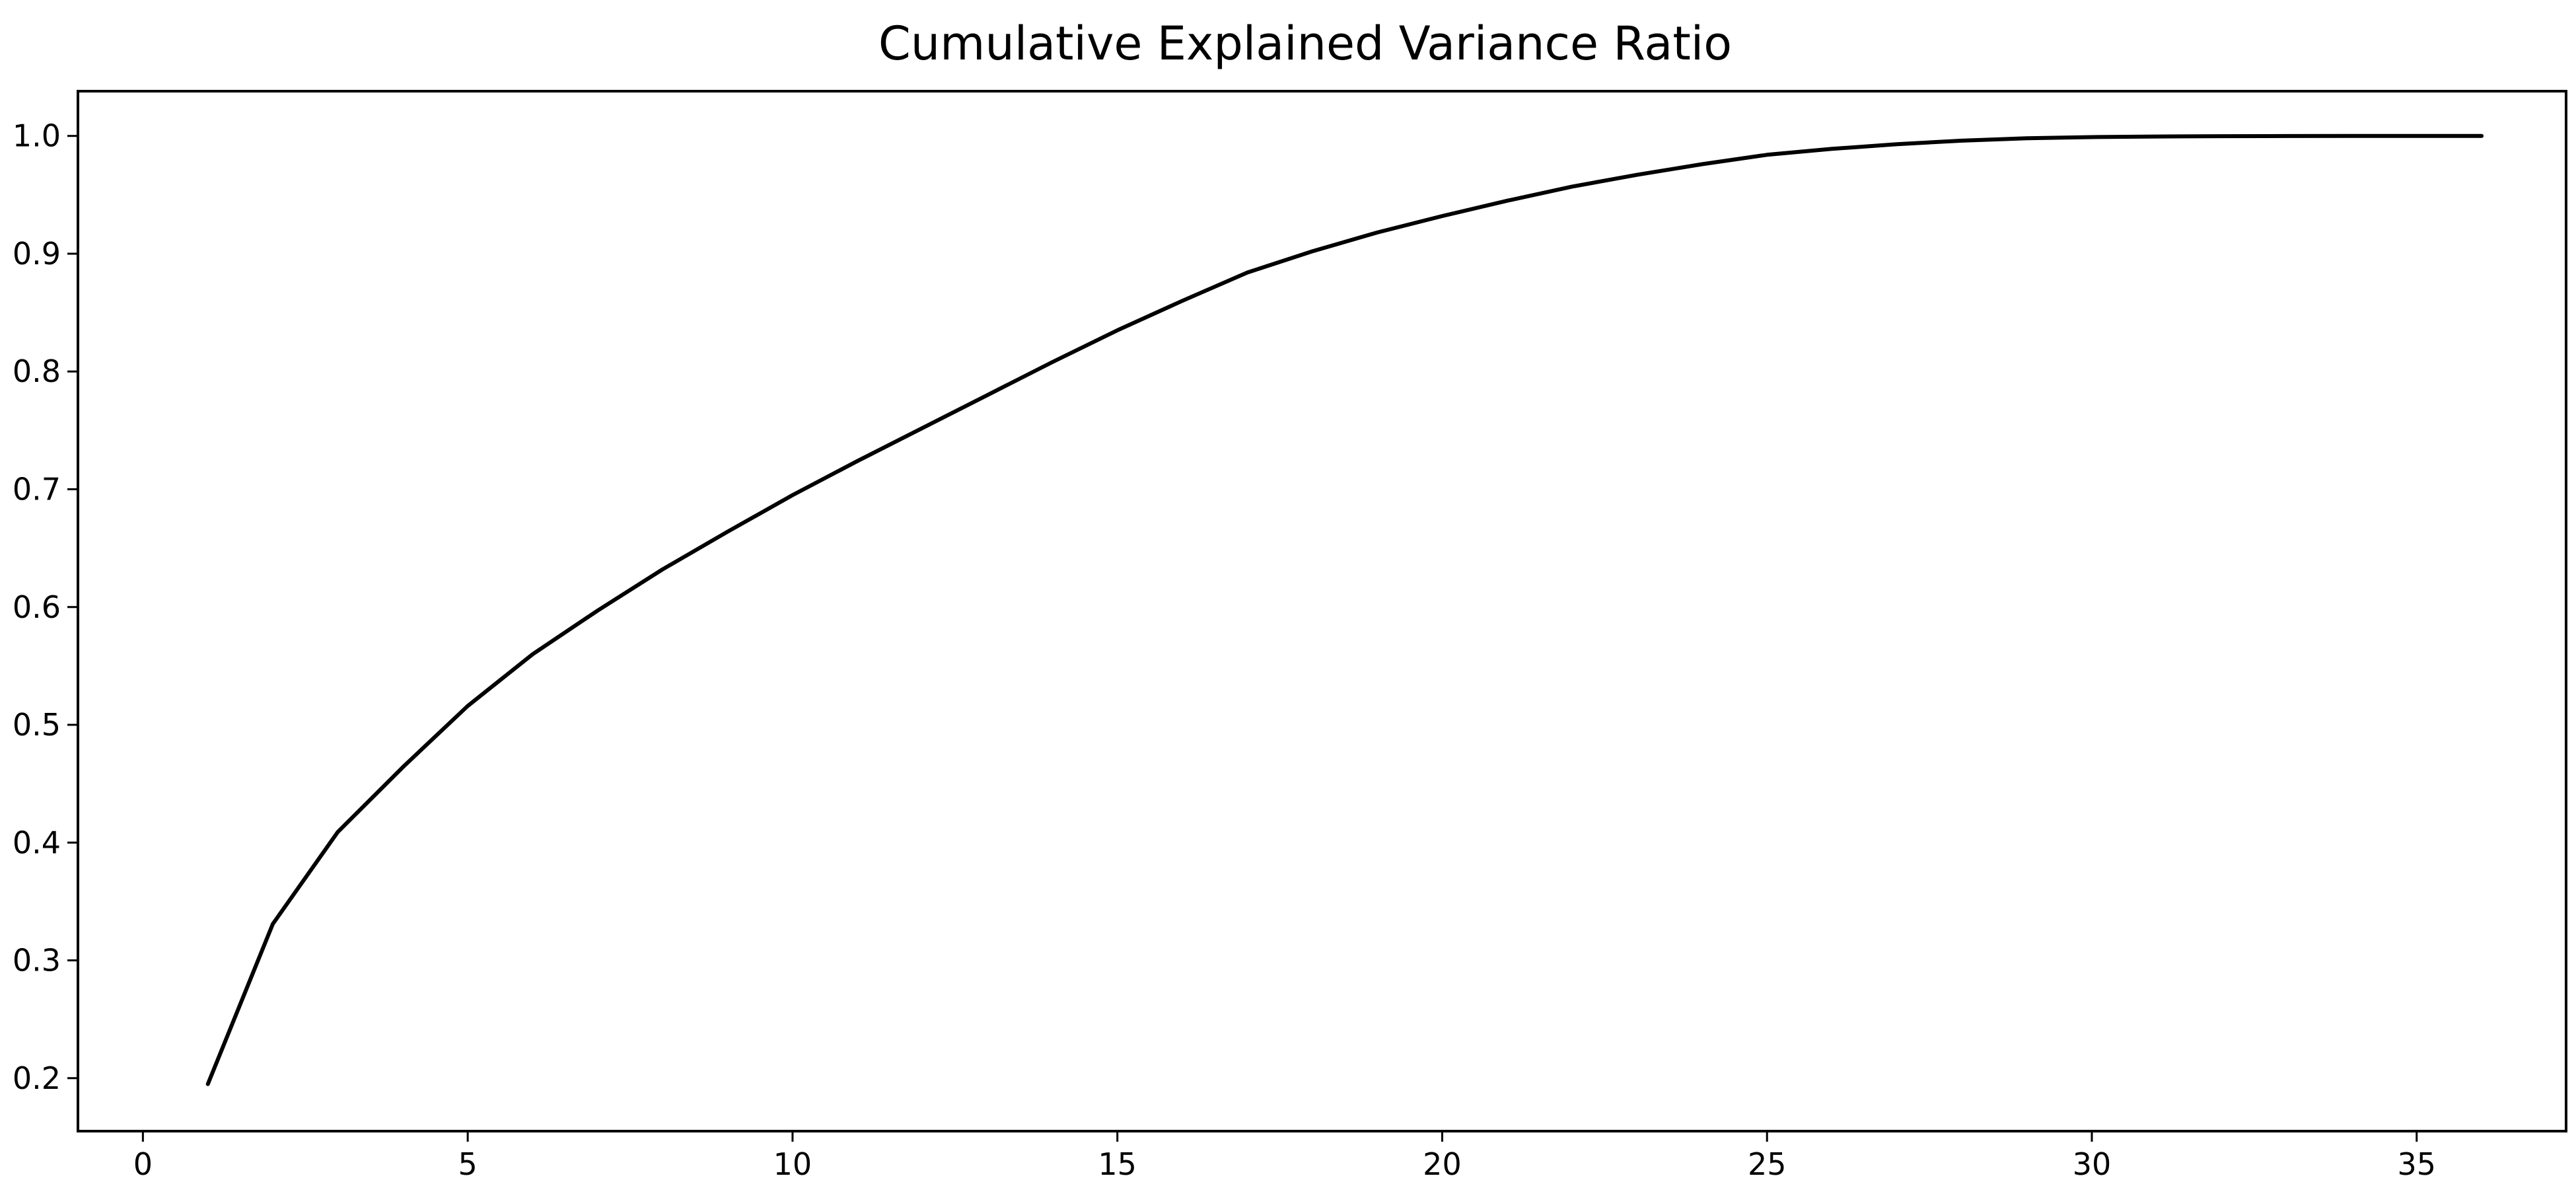 This screenshot has width=2576, height=1184. What do you see at coordinates (37, 371) in the screenshot?
I see `y-tick-label: 0.8` at bounding box center [37, 371].